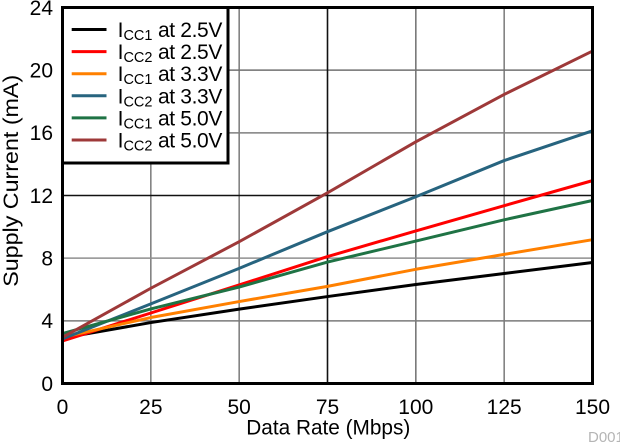 This screenshot has height=443, width=620. What do you see at coordinates (47, 259) in the screenshot?
I see `svg-text: 8` at bounding box center [47, 259].